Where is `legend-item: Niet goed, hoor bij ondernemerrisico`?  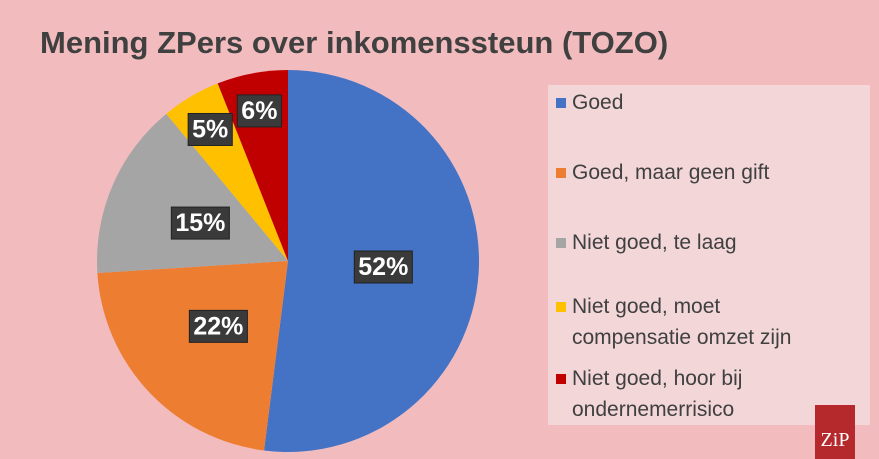 legend-item: Niet goed, hoor bij ondernemerrisico is located at coordinates (699, 394).